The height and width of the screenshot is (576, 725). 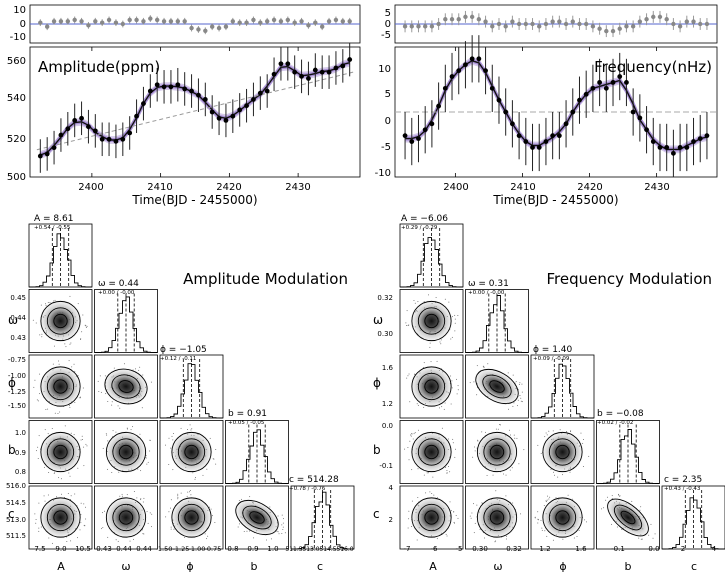 What do you see at coordinates (18, 37) in the screenshot?
I see `amp-res-ytick: -10` at bounding box center [18, 37].